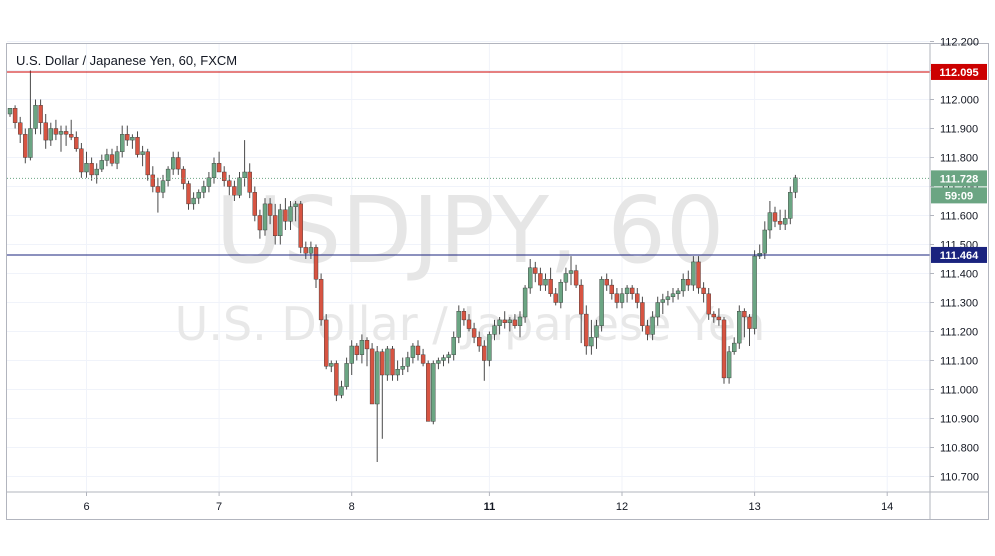  I want to click on time-tick-label: 13, so click(754, 507).